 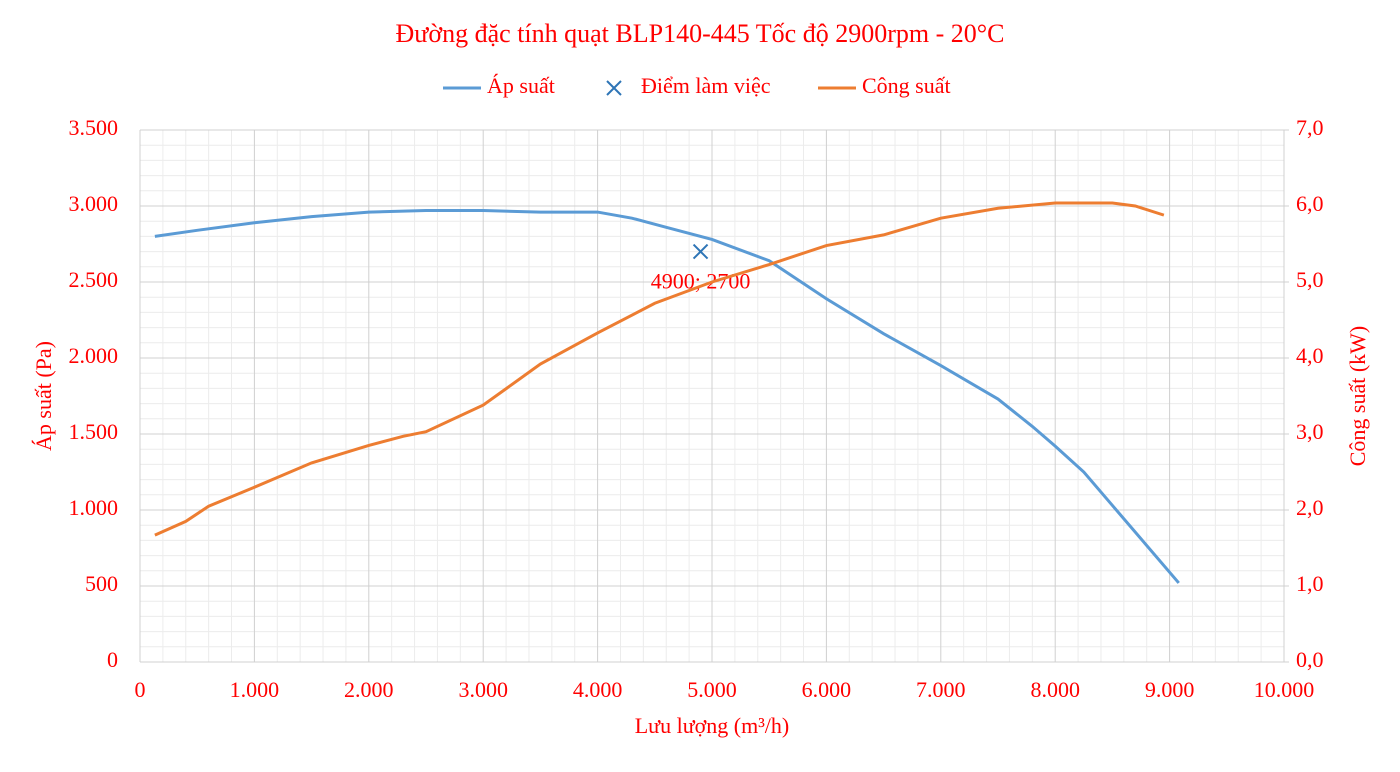 What do you see at coordinates (255, 689) in the screenshot?
I see `x-tick-label: 1.000` at bounding box center [255, 689].